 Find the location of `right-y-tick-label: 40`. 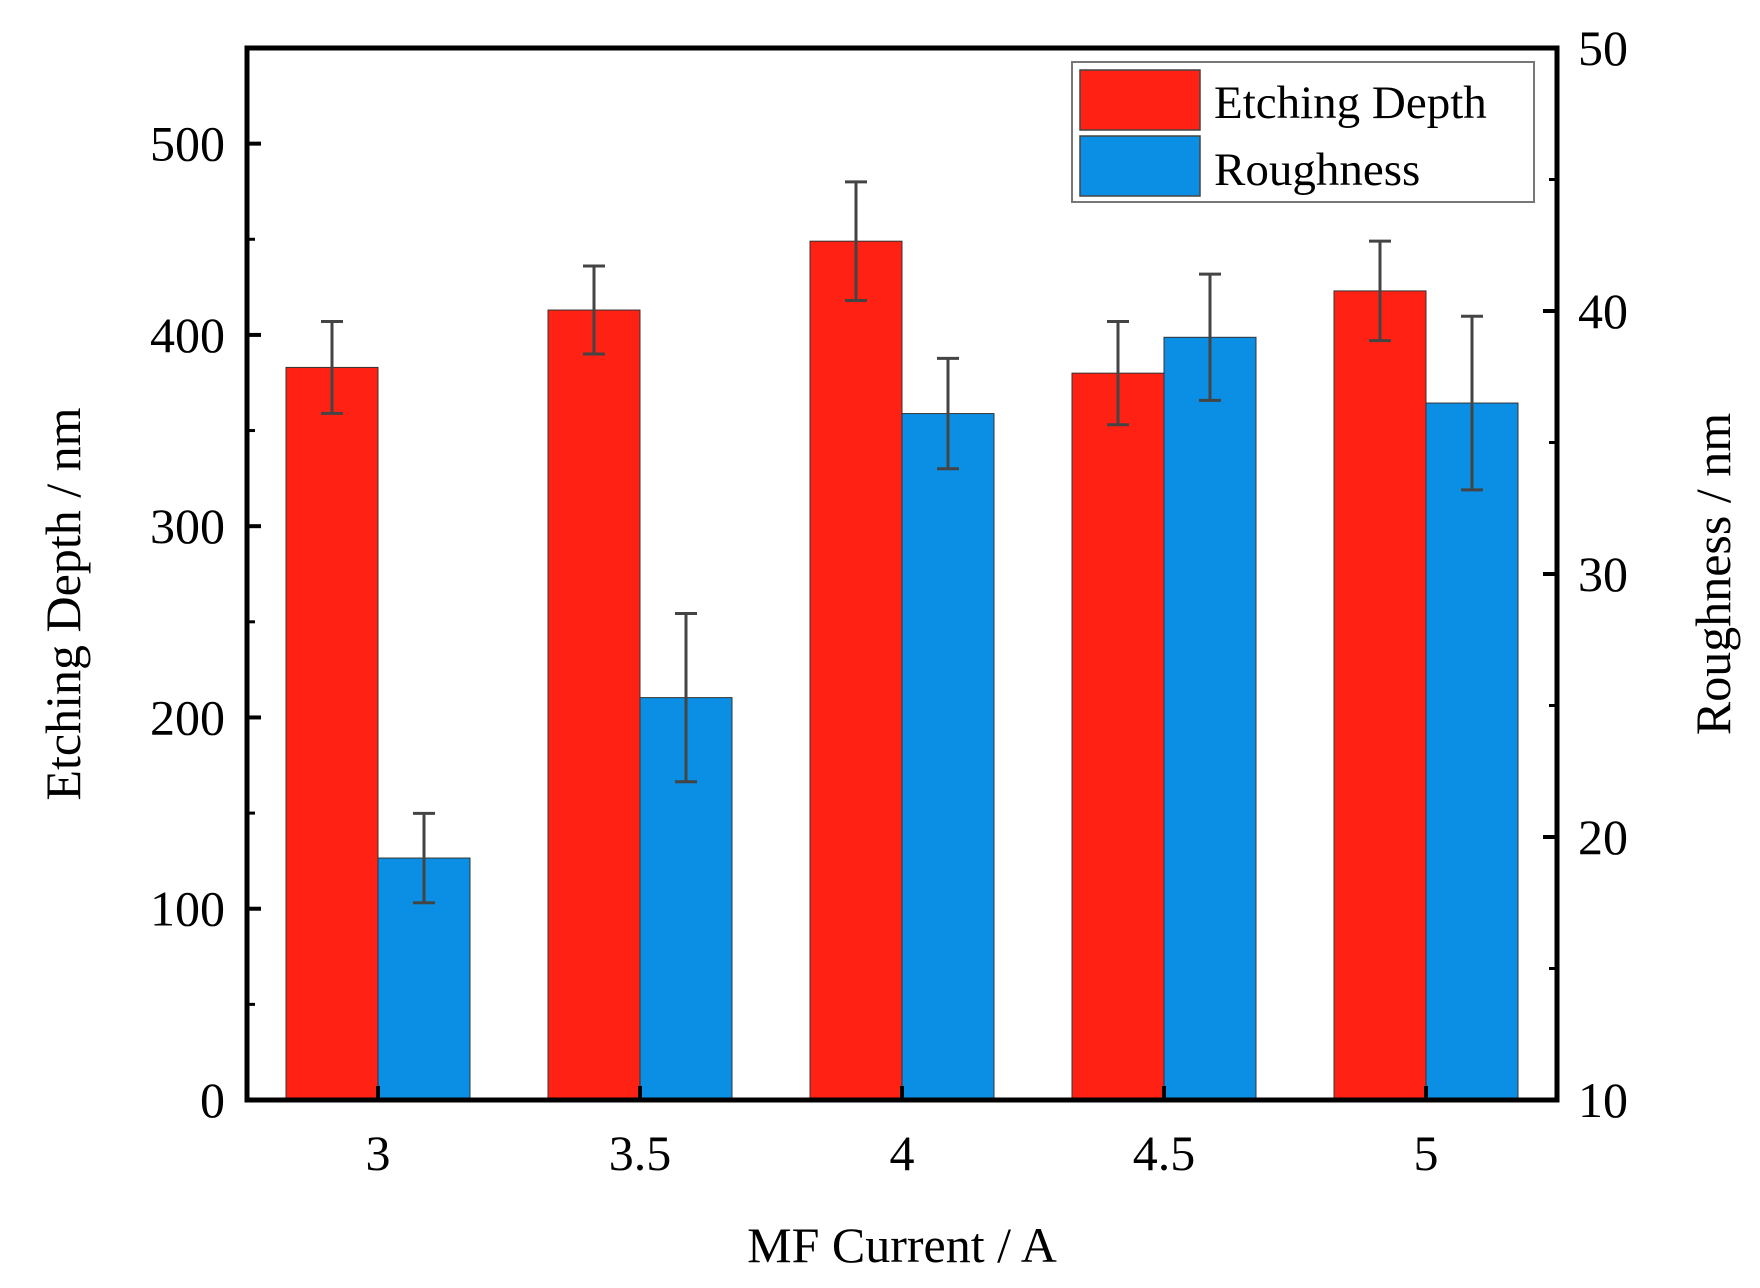

right-y-tick-label: 40 is located at coordinates (1603, 311).